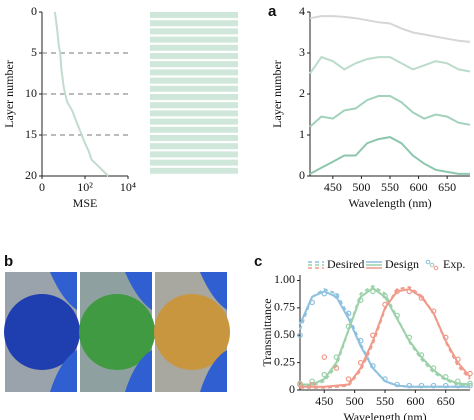  Describe the element at coordinates (128, 187) in the screenshot. I see `x-tick-label: 10⁴` at that location.